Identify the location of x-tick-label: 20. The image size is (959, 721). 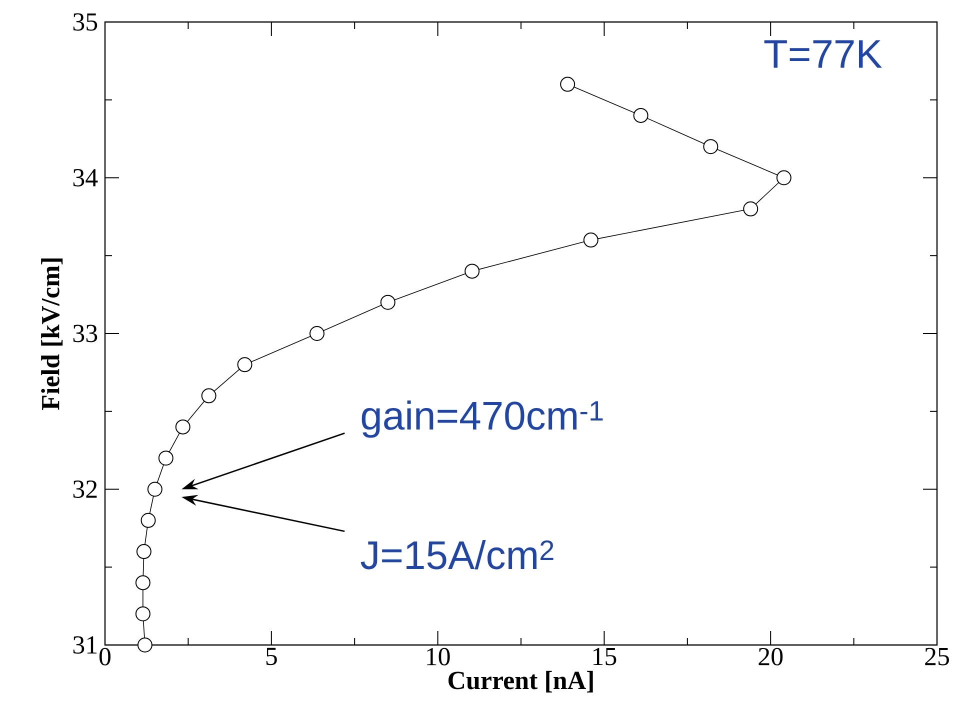
(770, 657).